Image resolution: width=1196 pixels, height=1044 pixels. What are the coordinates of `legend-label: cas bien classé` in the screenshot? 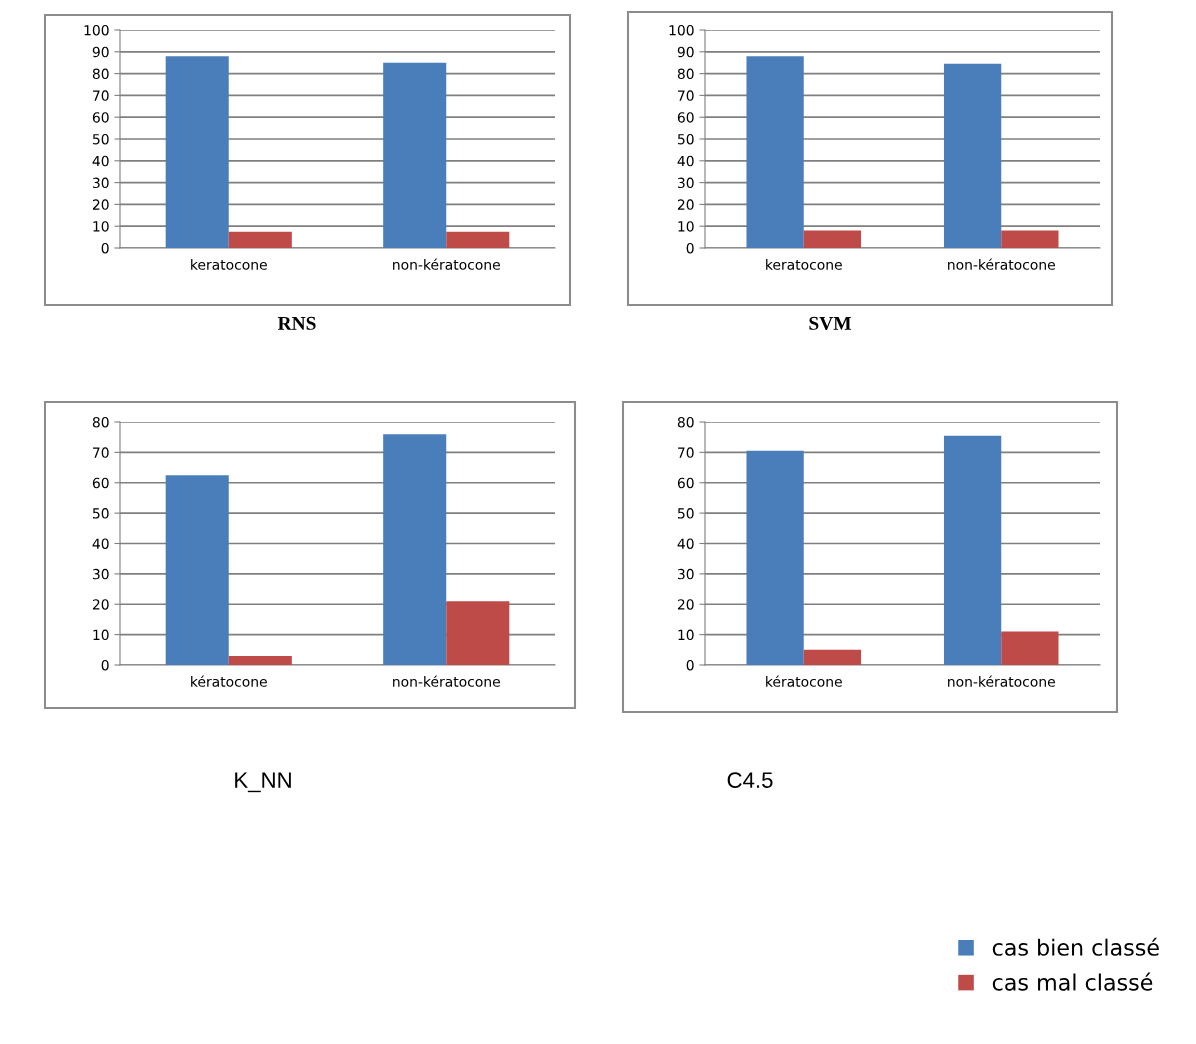 It's located at (1075, 946).